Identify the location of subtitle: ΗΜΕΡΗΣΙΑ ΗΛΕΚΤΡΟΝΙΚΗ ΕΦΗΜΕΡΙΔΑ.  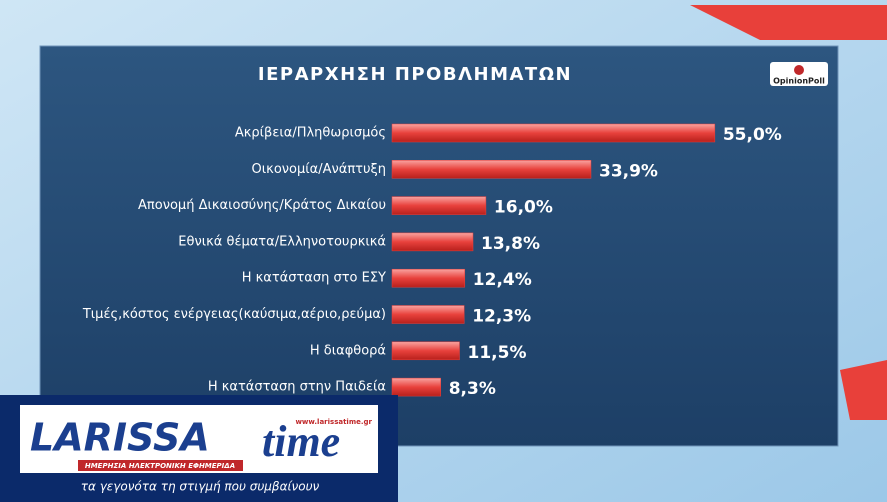
(160, 466).